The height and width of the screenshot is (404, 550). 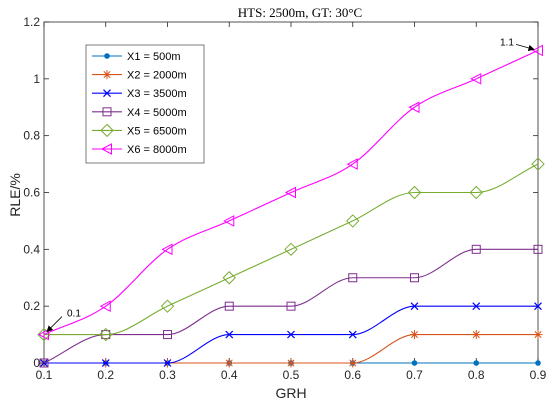 What do you see at coordinates (167, 375) in the screenshot?
I see `x-tick-label: 0.3` at bounding box center [167, 375].